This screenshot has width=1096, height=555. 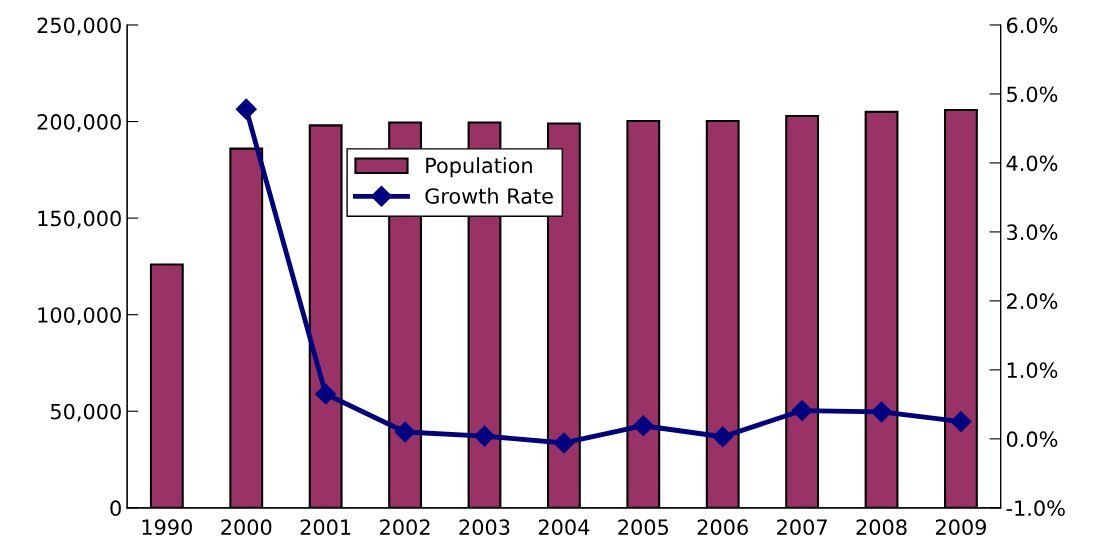 I want to click on y-tick-label: 250,000, so click(x=79, y=26).